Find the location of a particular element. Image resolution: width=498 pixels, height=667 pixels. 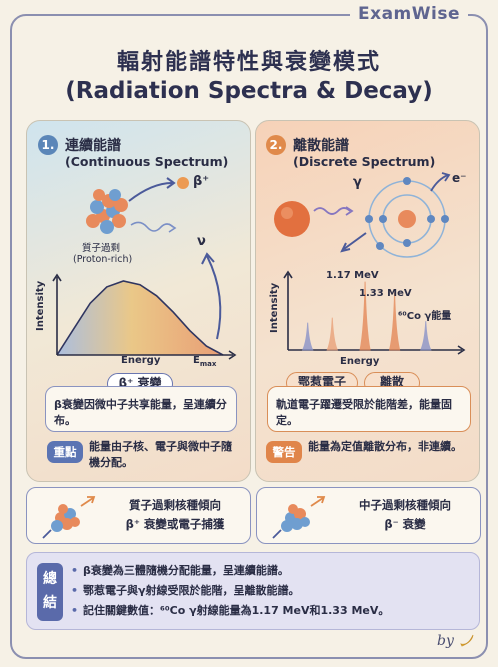

chart-emax-label: Emax is located at coordinates (205, 361).